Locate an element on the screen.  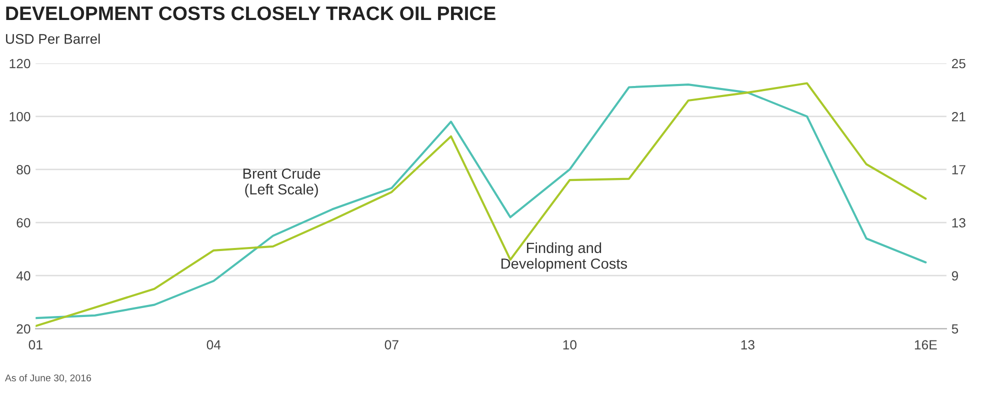
x-tick-label: 16E is located at coordinates (925, 345).